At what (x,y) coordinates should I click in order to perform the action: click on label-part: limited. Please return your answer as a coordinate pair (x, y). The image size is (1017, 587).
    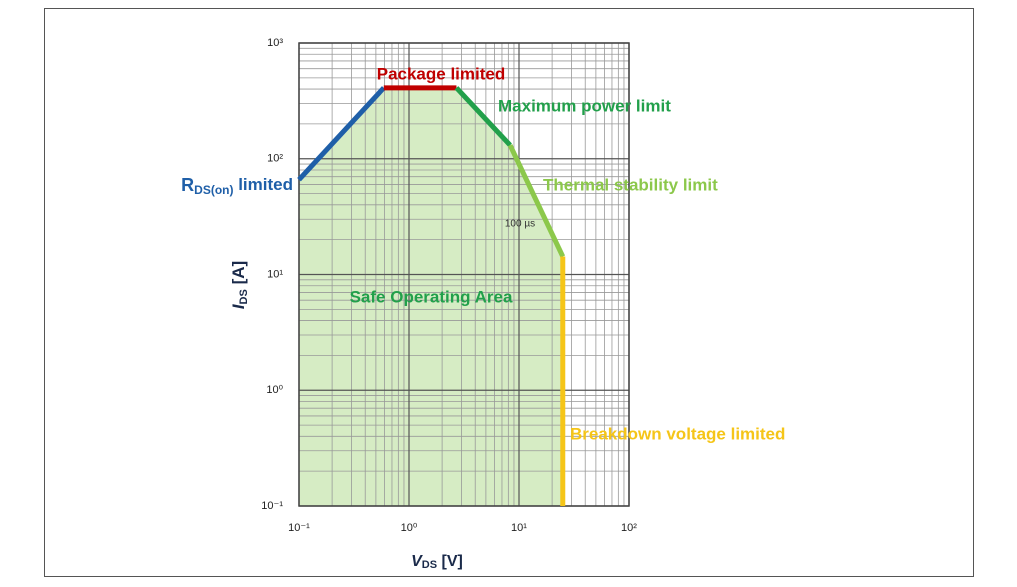
    Looking at the image, I should click on (263, 184).